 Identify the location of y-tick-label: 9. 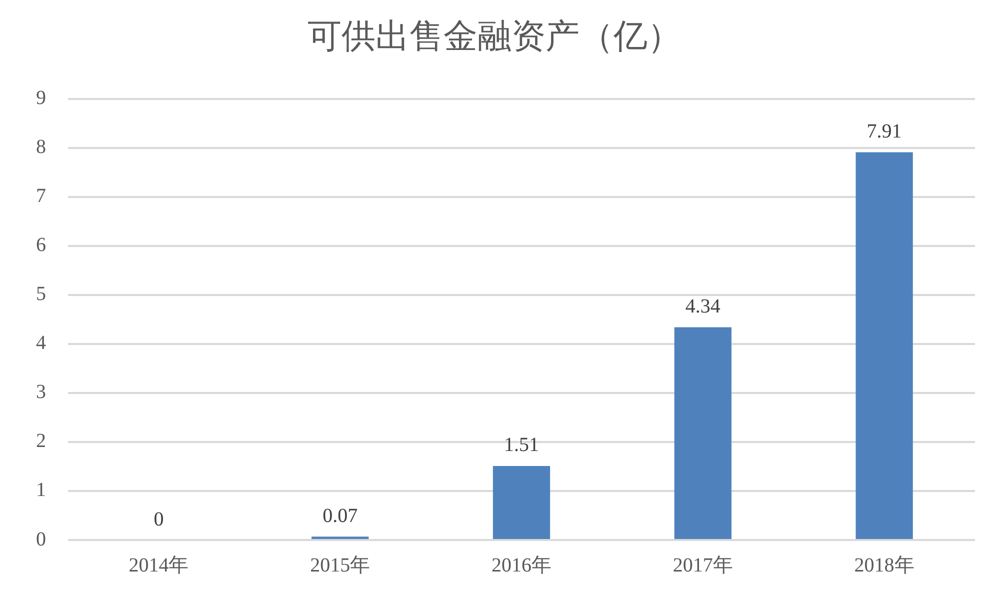
(41, 98).